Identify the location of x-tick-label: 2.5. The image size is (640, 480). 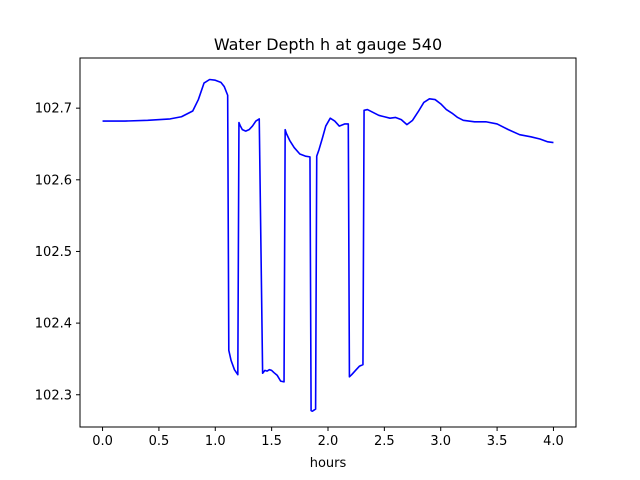
(384, 441).